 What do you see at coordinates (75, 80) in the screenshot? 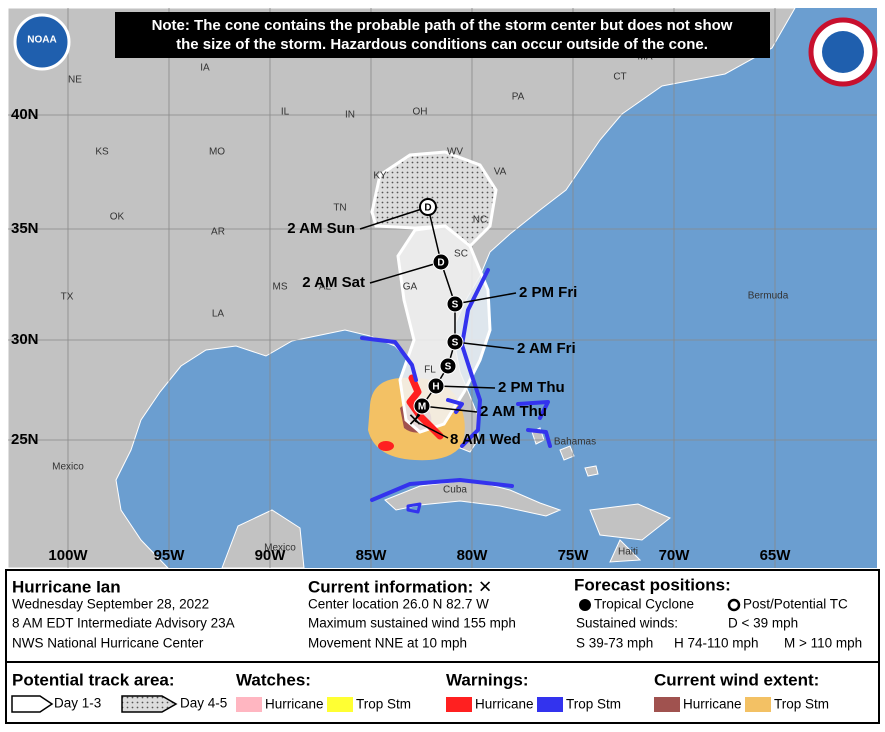
I see `place-label: NE` at bounding box center [75, 80].